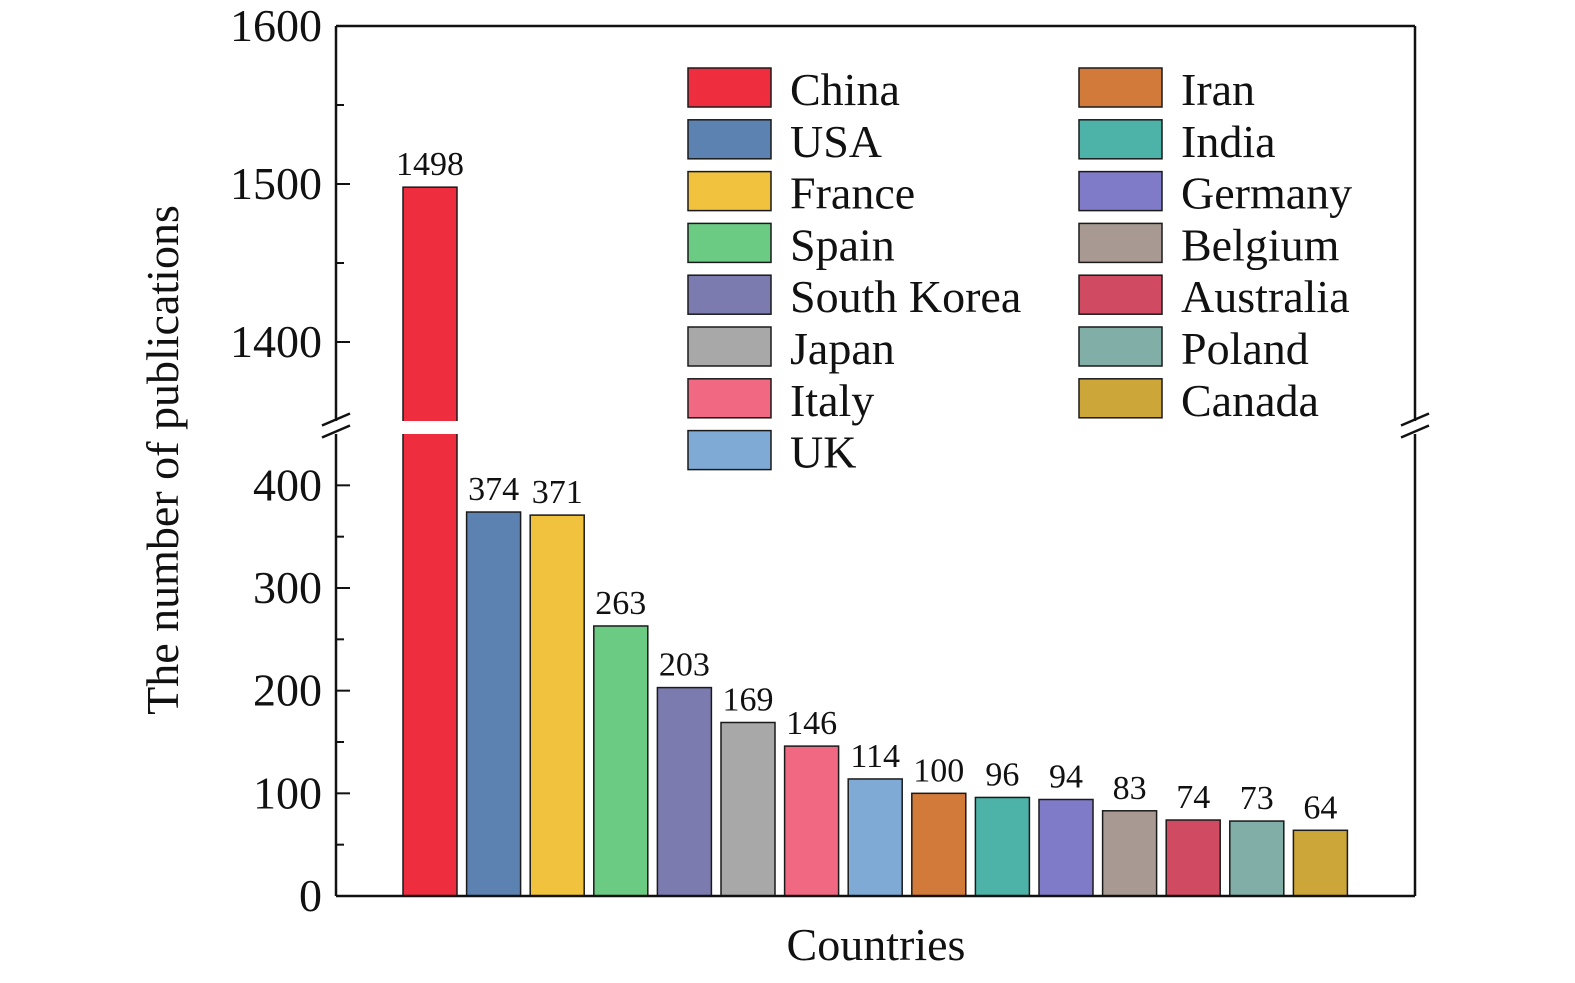 The image size is (1575, 983). Describe the element at coordinates (875, 756) in the screenshot. I see `data-label-uk: 114` at that location.